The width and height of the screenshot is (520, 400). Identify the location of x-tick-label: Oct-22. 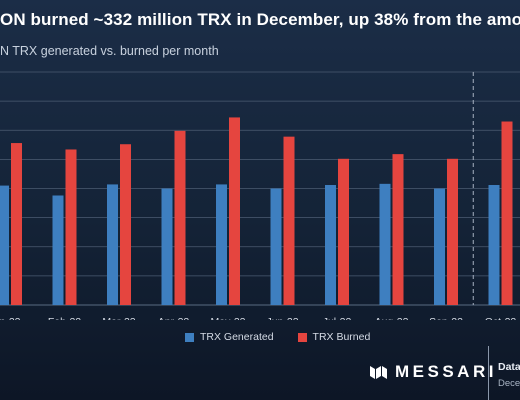
(501, 318).